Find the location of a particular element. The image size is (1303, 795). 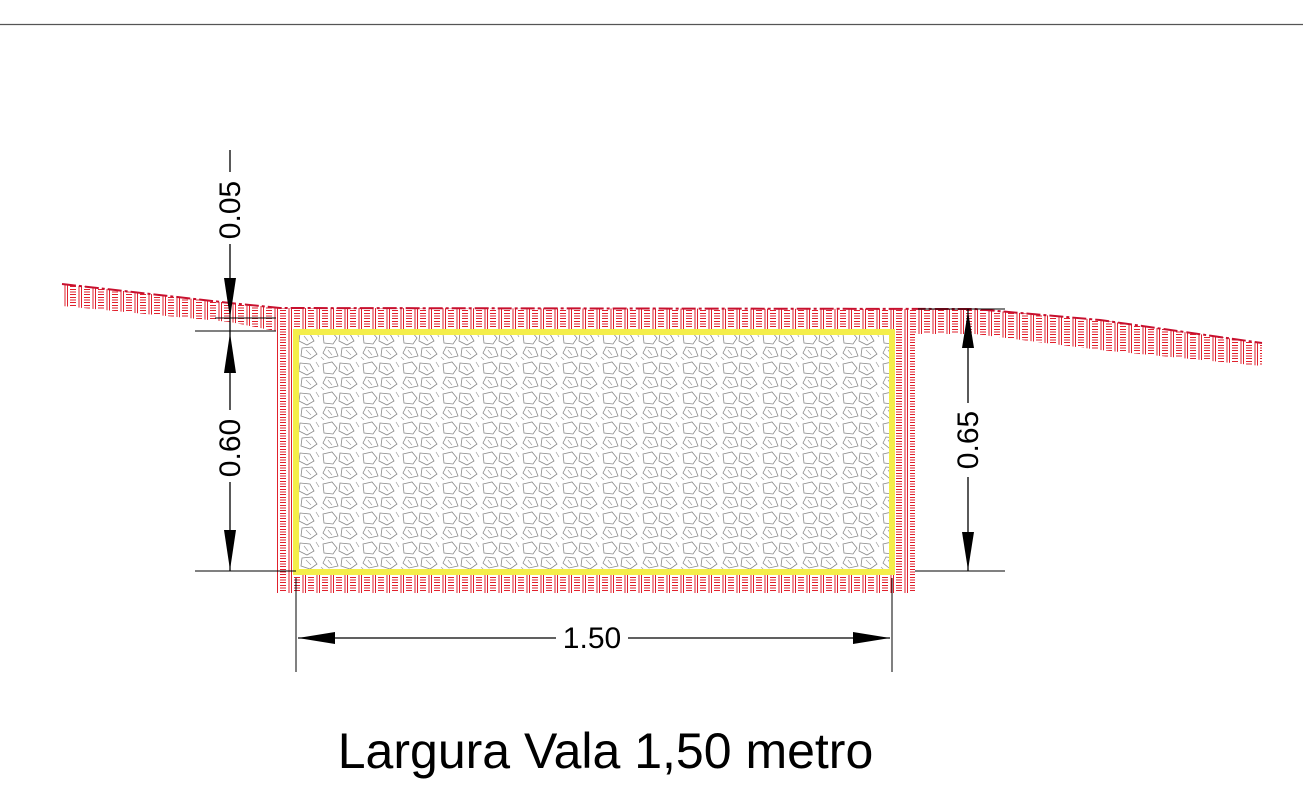

label-0-60: 0.60 is located at coordinates (230, 448).